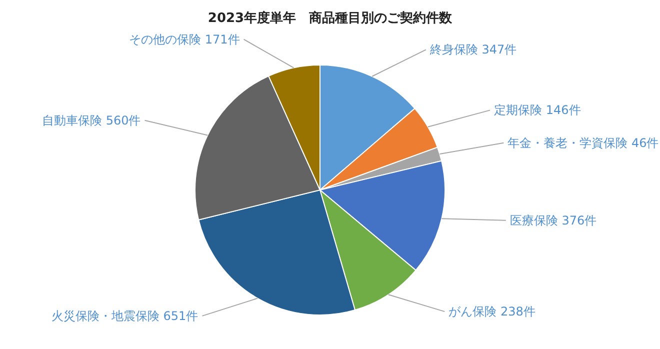 The image size is (660, 349). What do you see at coordinates (331, 18) in the screenshot?
I see `chart-title: 2023年度単年 商品種目別のご契約件数` at bounding box center [331, 18].